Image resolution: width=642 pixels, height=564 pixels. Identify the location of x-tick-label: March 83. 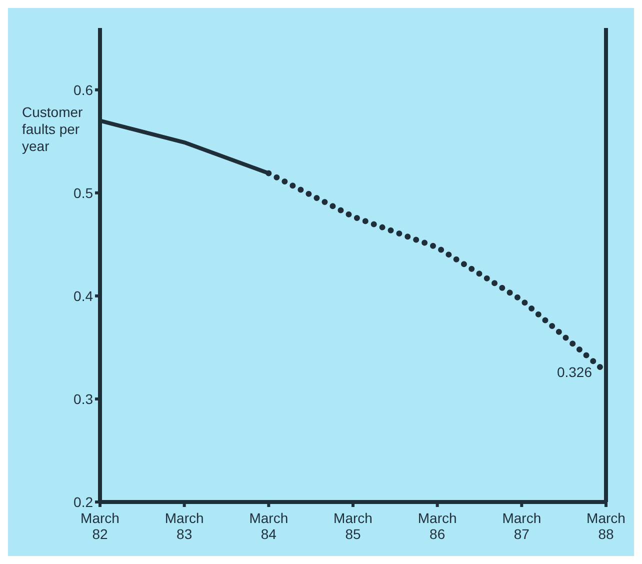
(184, 526).